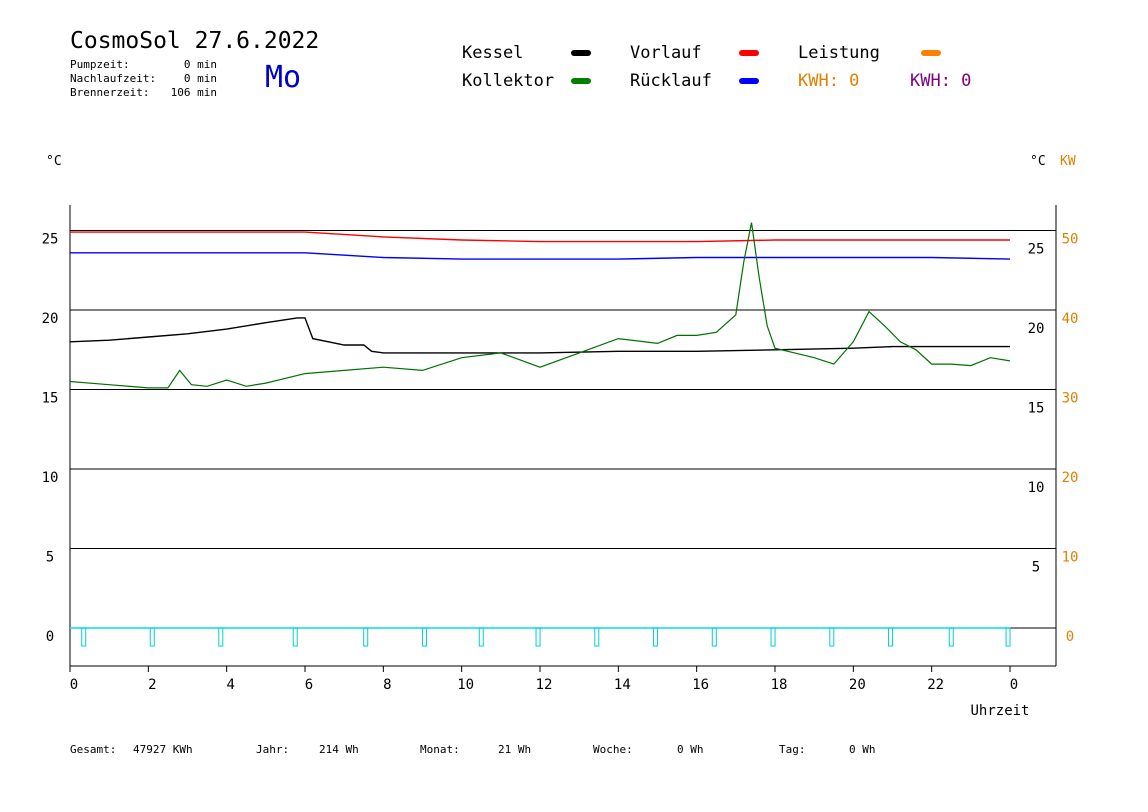  I want to click on x-tick-label: 6, so click(309, 685).